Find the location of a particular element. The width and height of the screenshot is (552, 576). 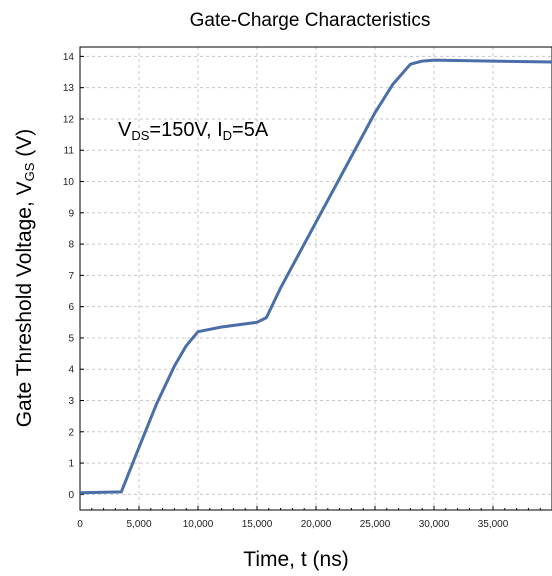

x-tick-label: 30,000 is located at coordinates (434, 524).